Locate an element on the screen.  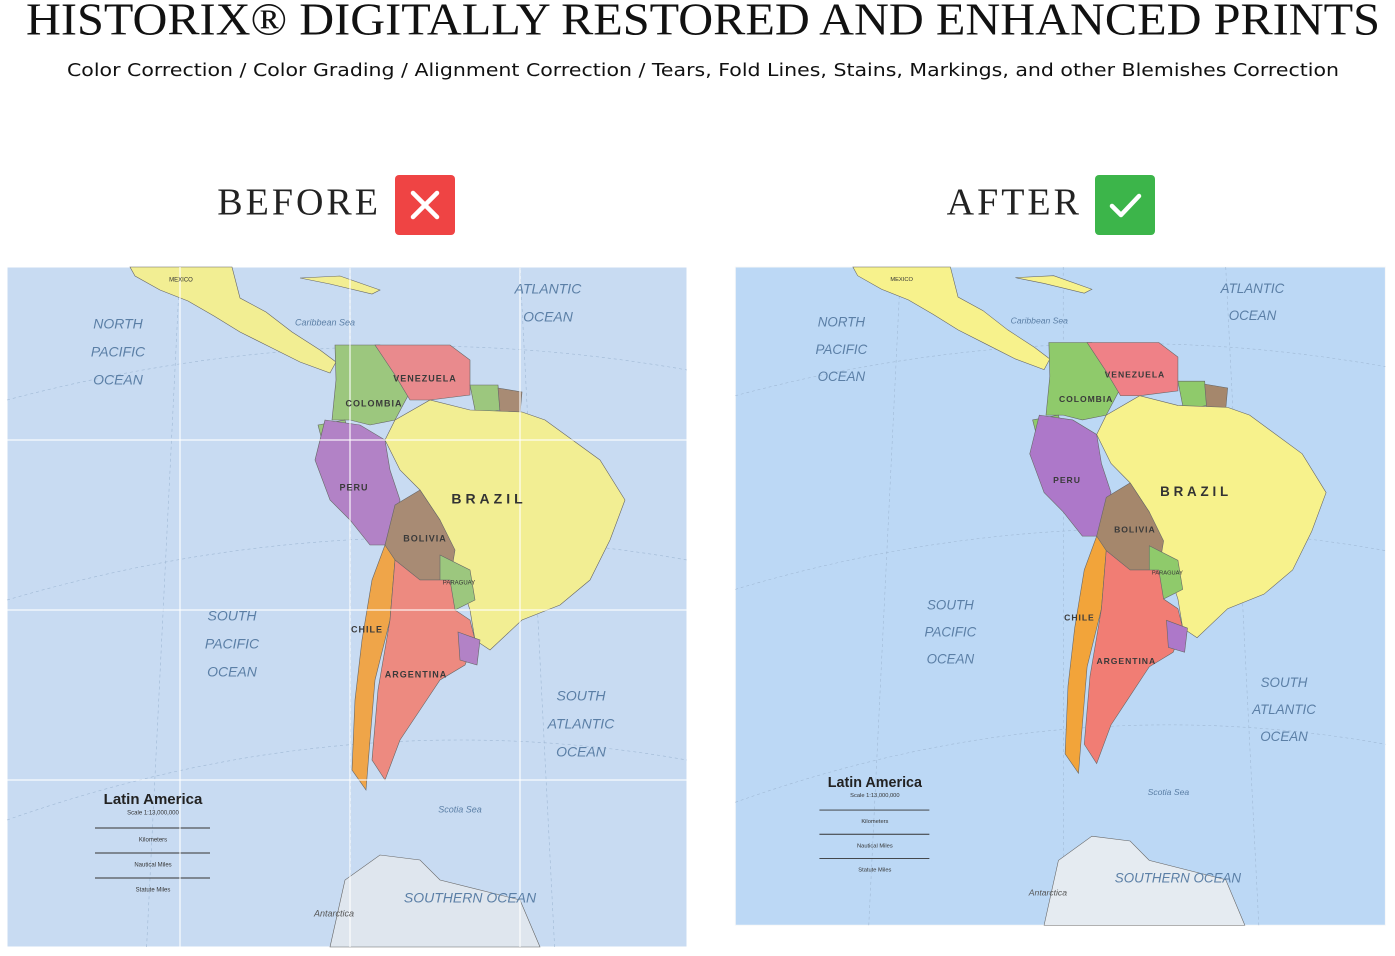
before-label: BEFORE is located at coordinates (299, 203).